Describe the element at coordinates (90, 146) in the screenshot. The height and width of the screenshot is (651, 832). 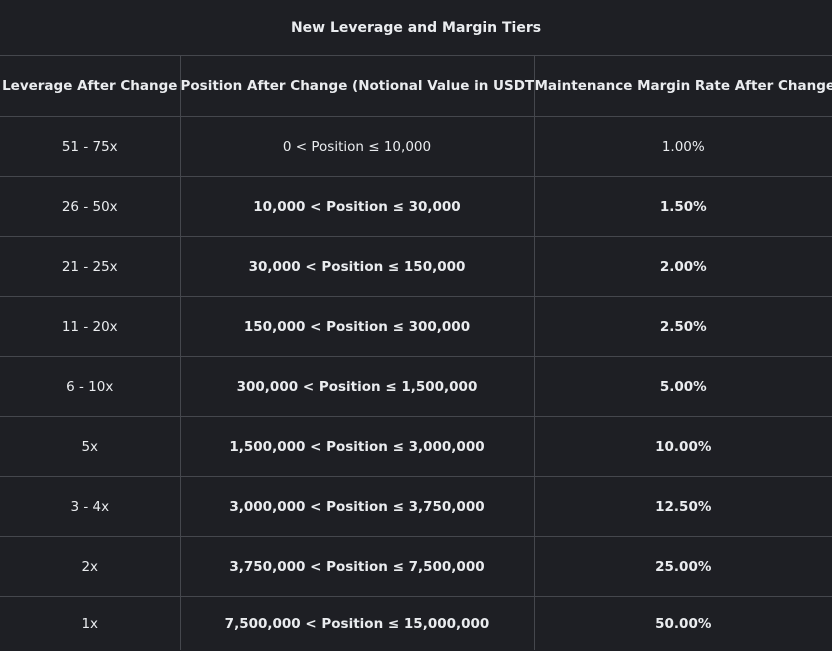
I see `leverage-cell: 51 - 75x` at that location.